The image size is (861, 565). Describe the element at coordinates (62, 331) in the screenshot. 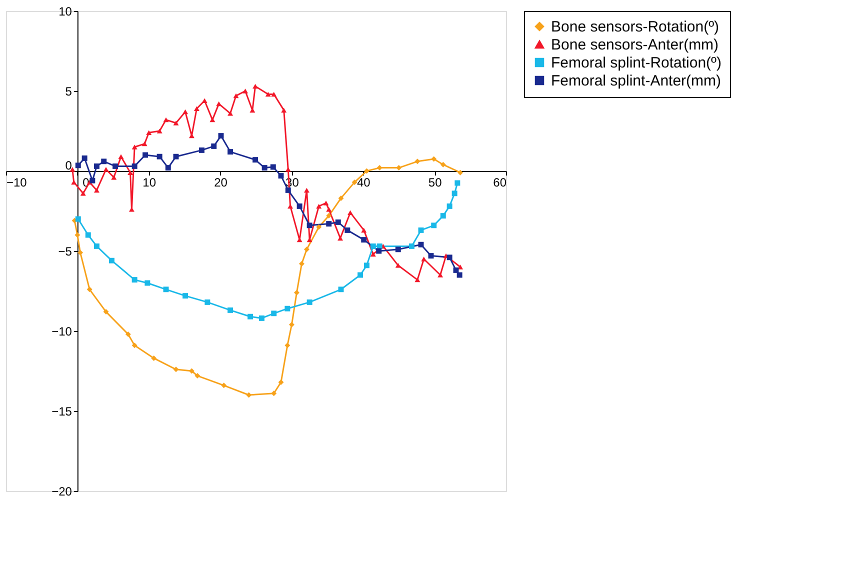

I see `y-tick-label: −10` at that location.